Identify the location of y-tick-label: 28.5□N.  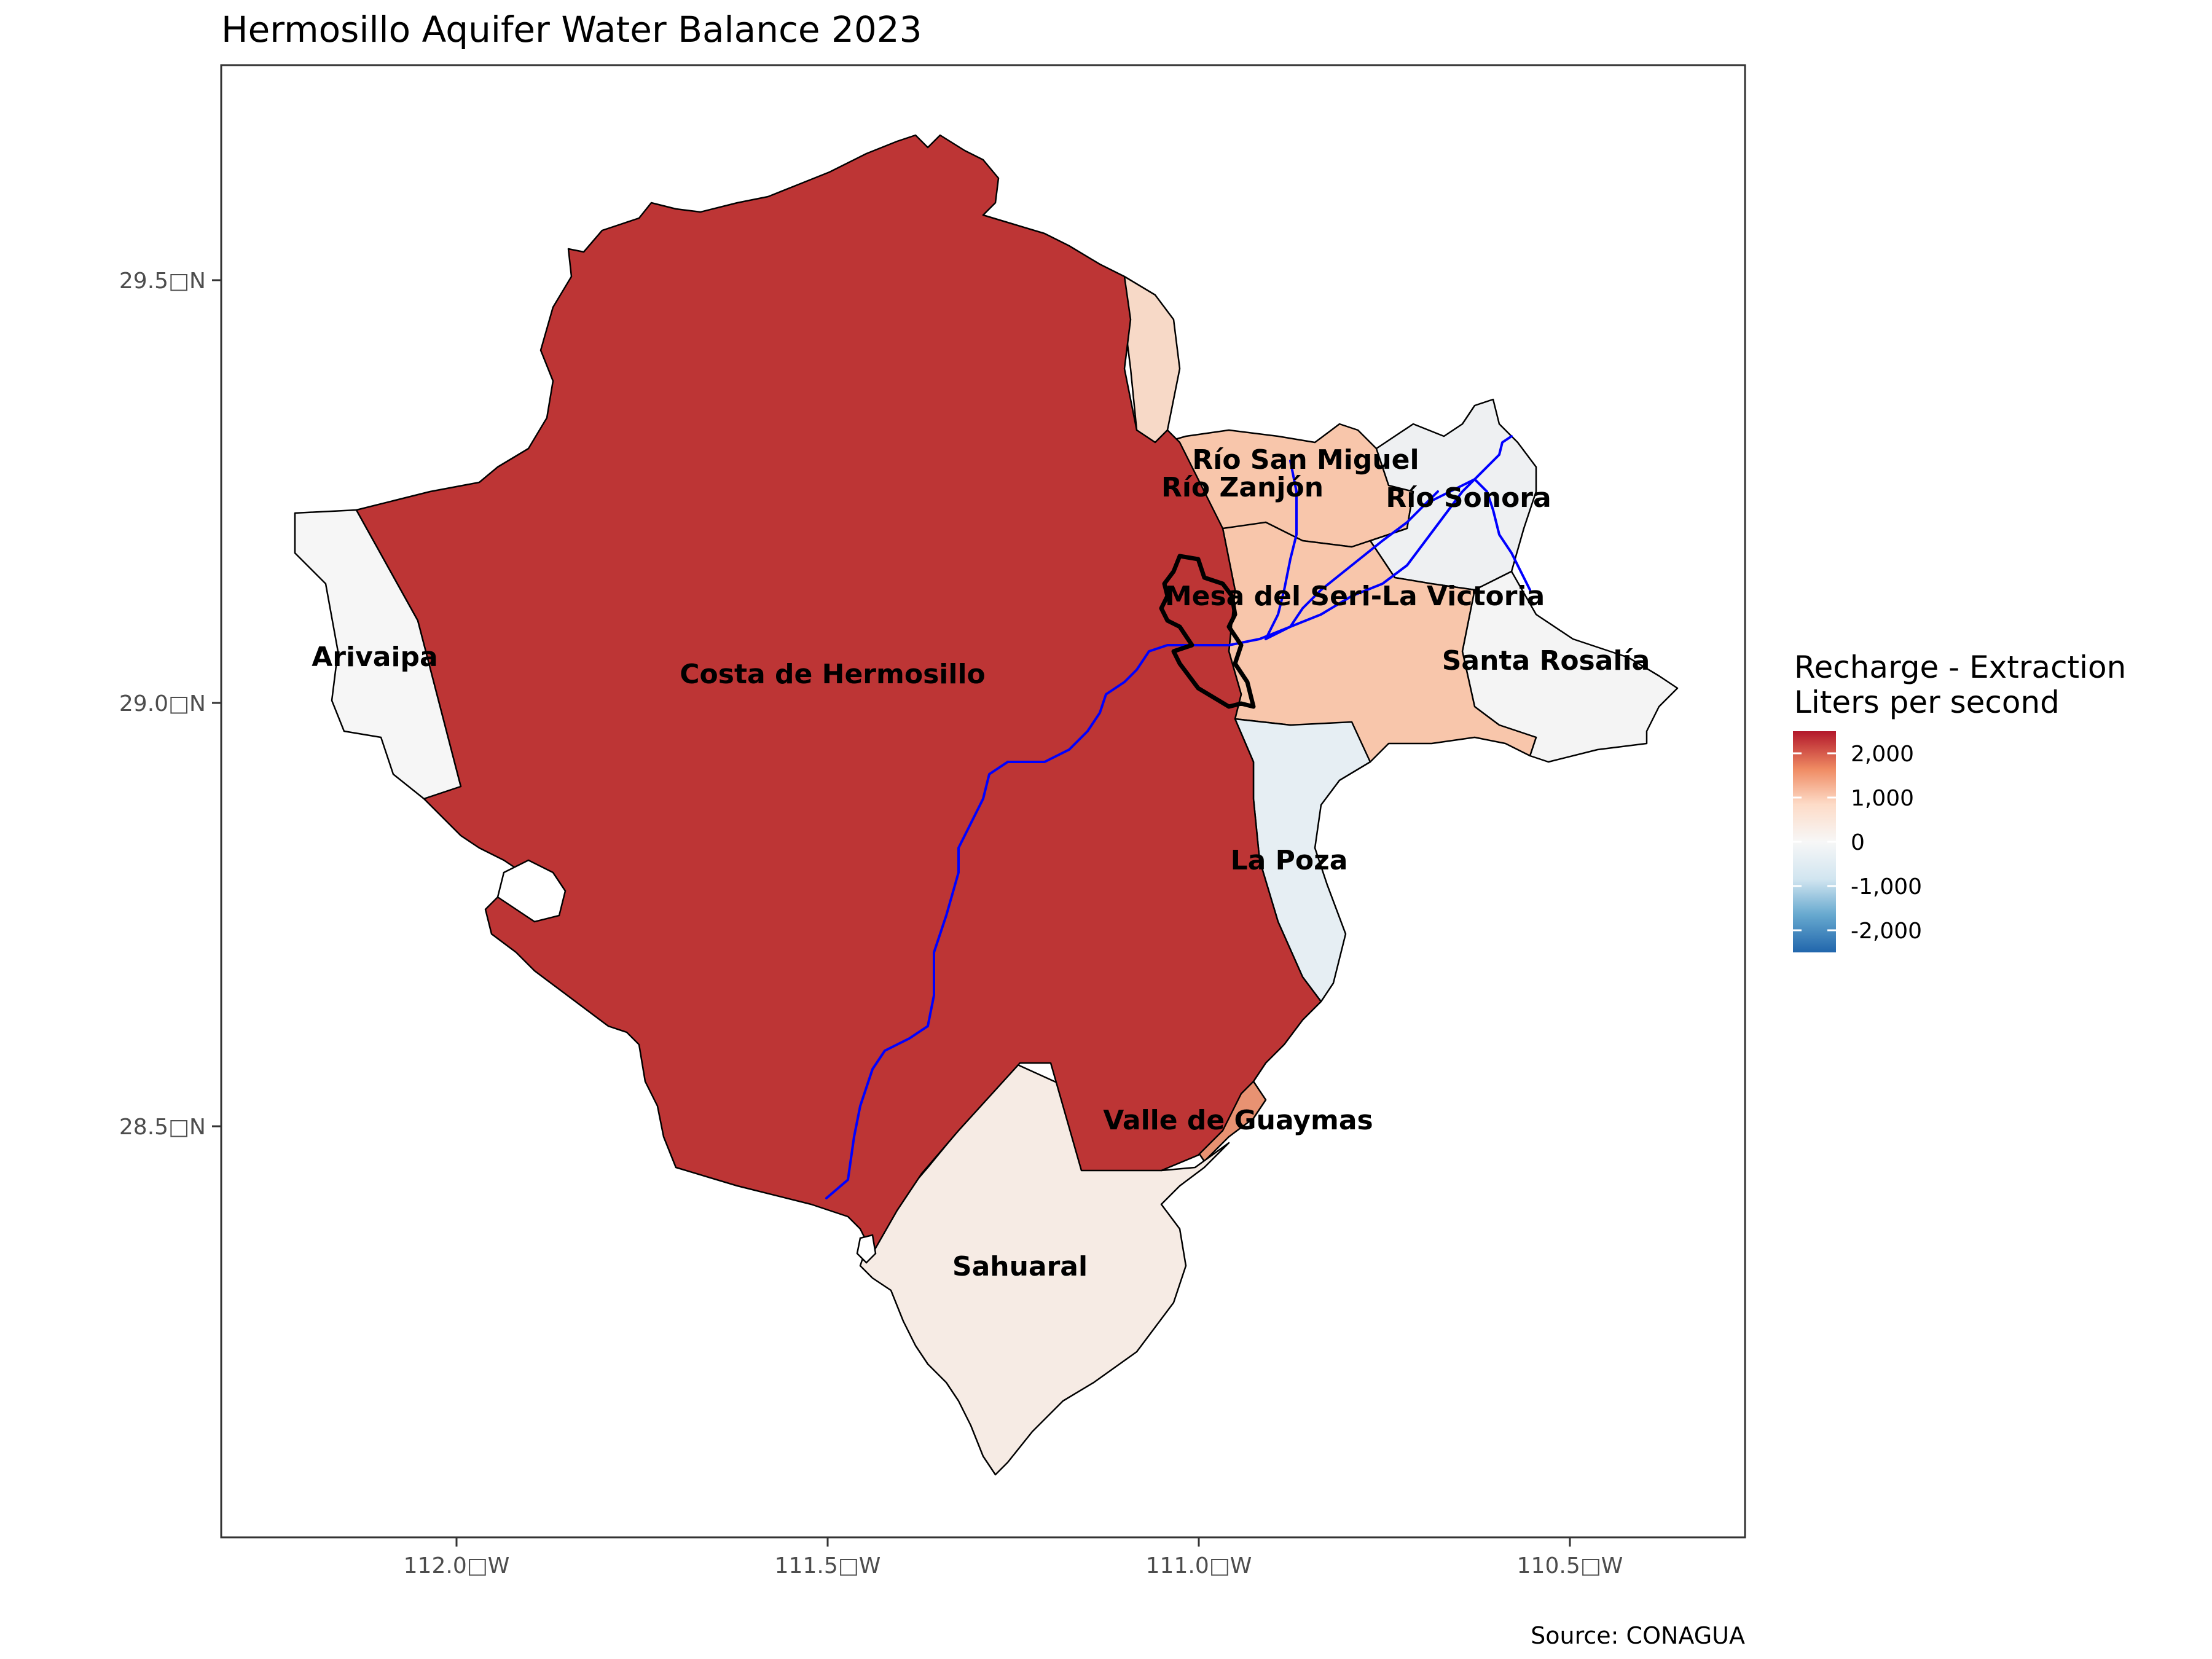
(162, 1127).